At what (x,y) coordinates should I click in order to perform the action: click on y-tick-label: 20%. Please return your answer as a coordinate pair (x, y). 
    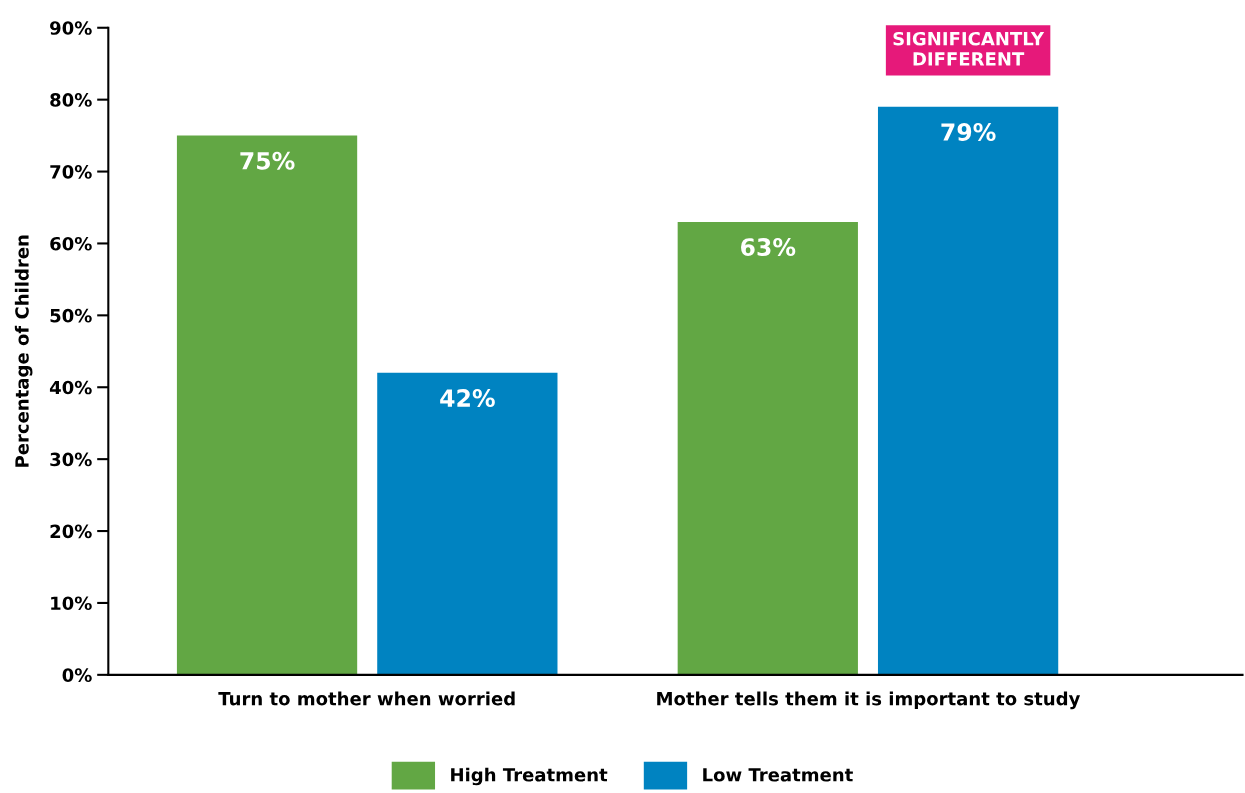
    Looking at the image, I should click on (71, 531).